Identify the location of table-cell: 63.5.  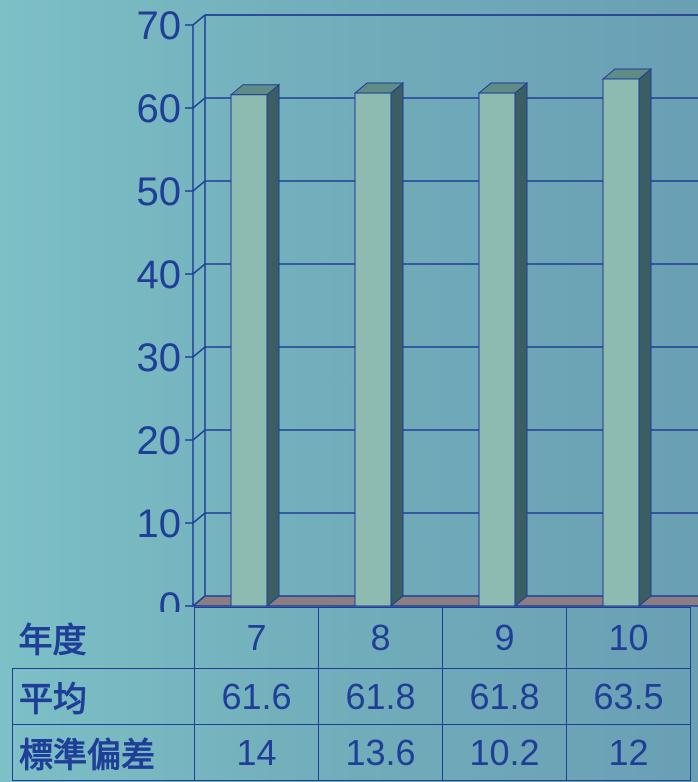
(628, 696).